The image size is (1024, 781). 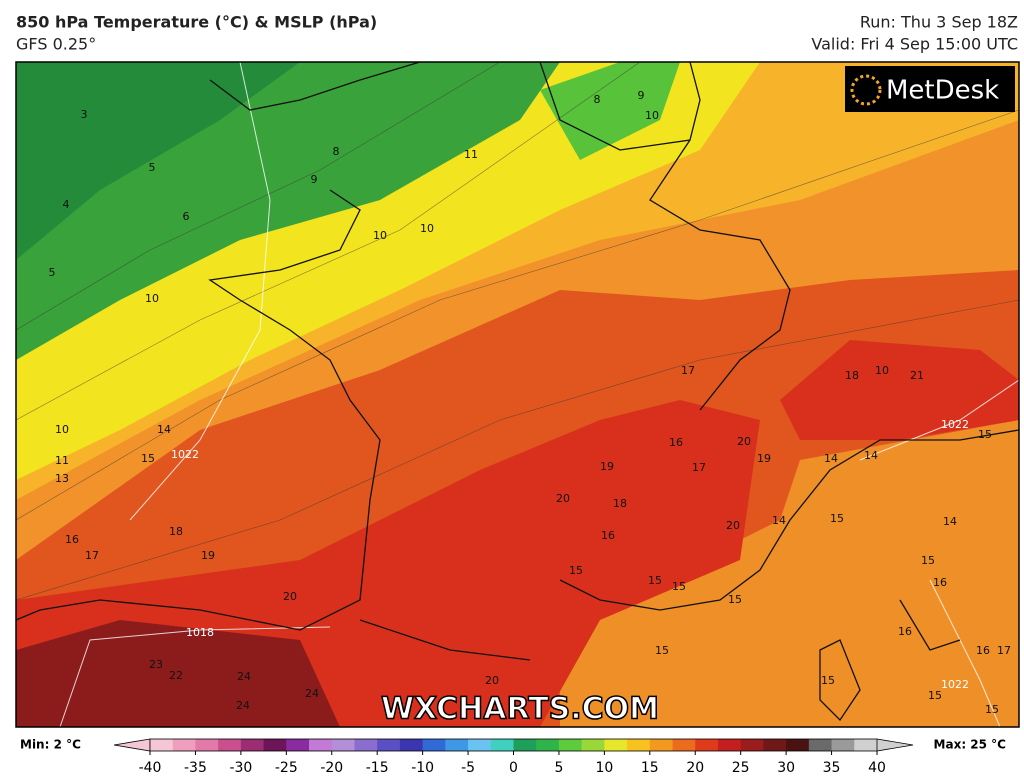 I want to click on contour-label: 8, so click(x=336, y=151).